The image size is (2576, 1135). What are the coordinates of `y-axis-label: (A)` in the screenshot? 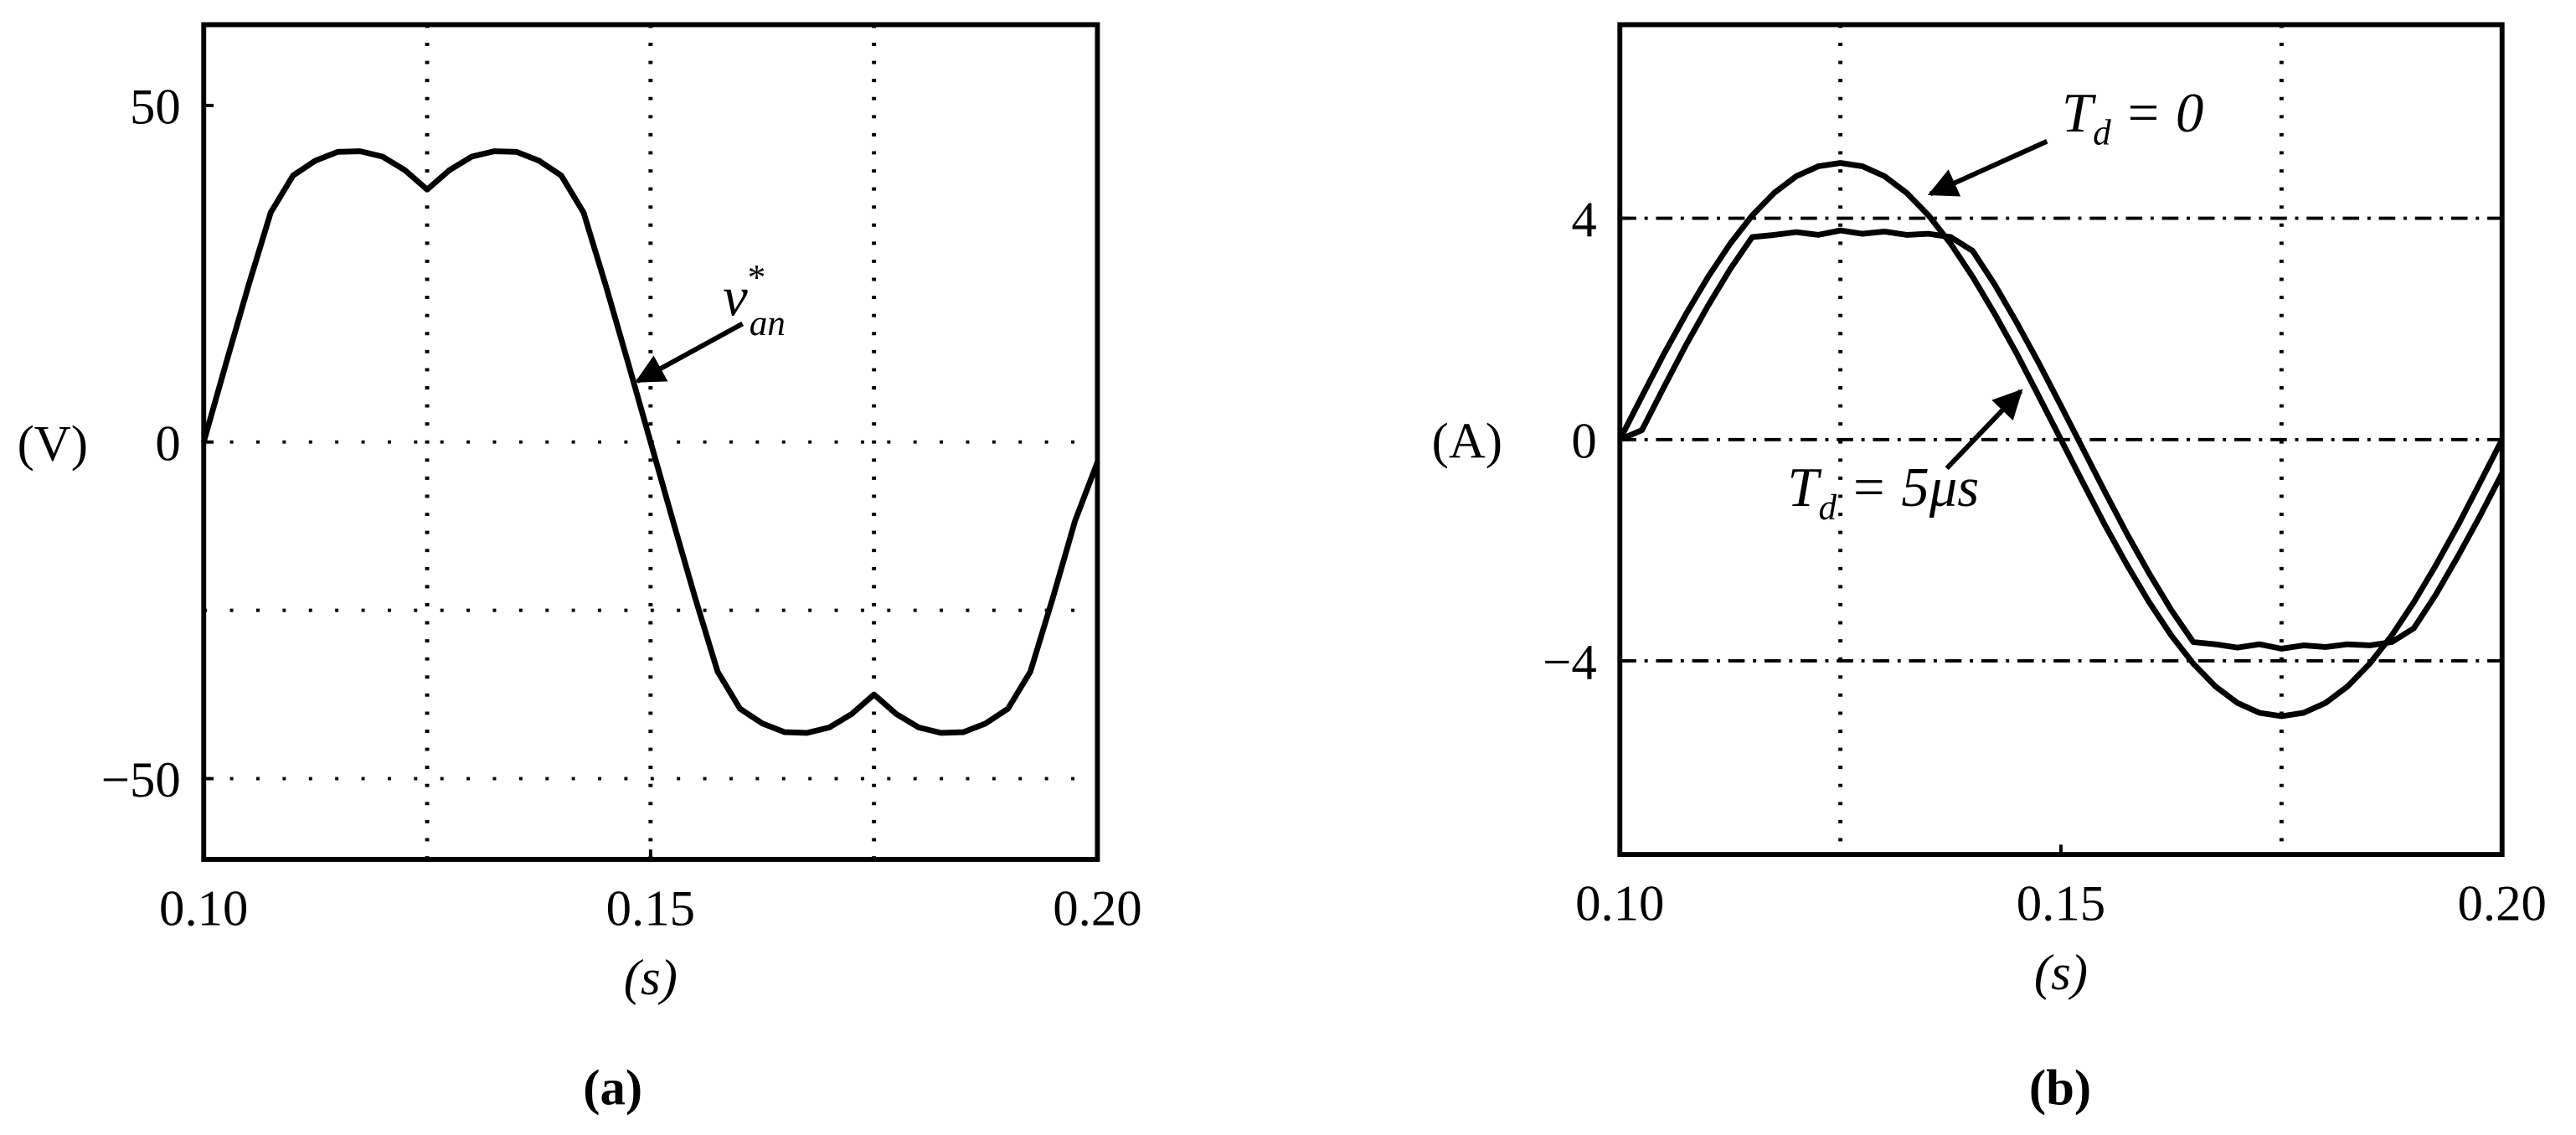 It's located at (1467, 441).